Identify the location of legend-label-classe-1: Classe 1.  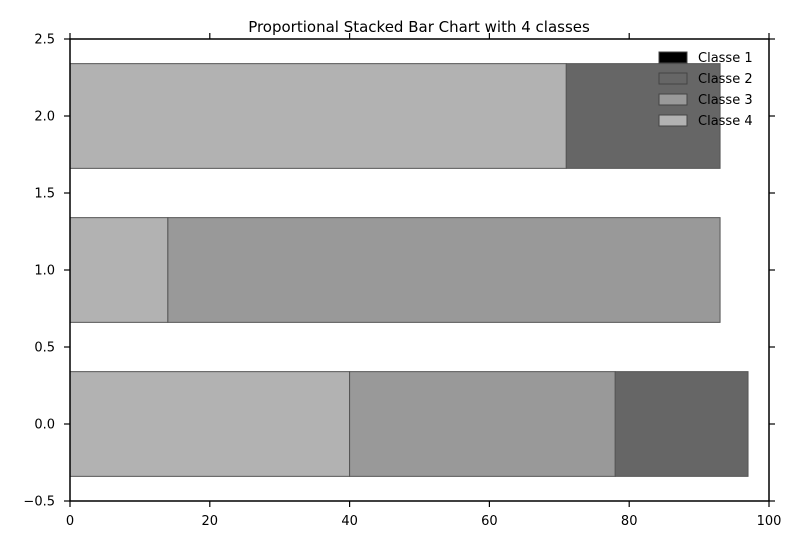
(725, 58).